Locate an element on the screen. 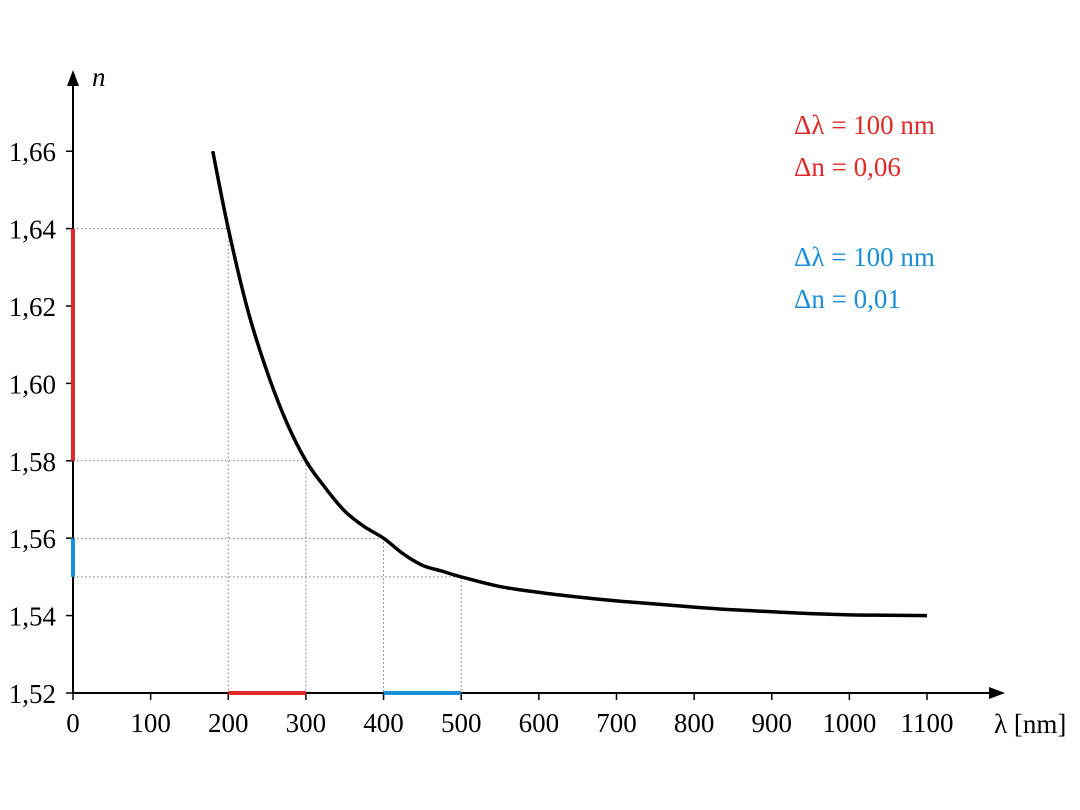 The image size is (1080, 810). x-tick-label-3: 300 is located at coordinates (306, 723).